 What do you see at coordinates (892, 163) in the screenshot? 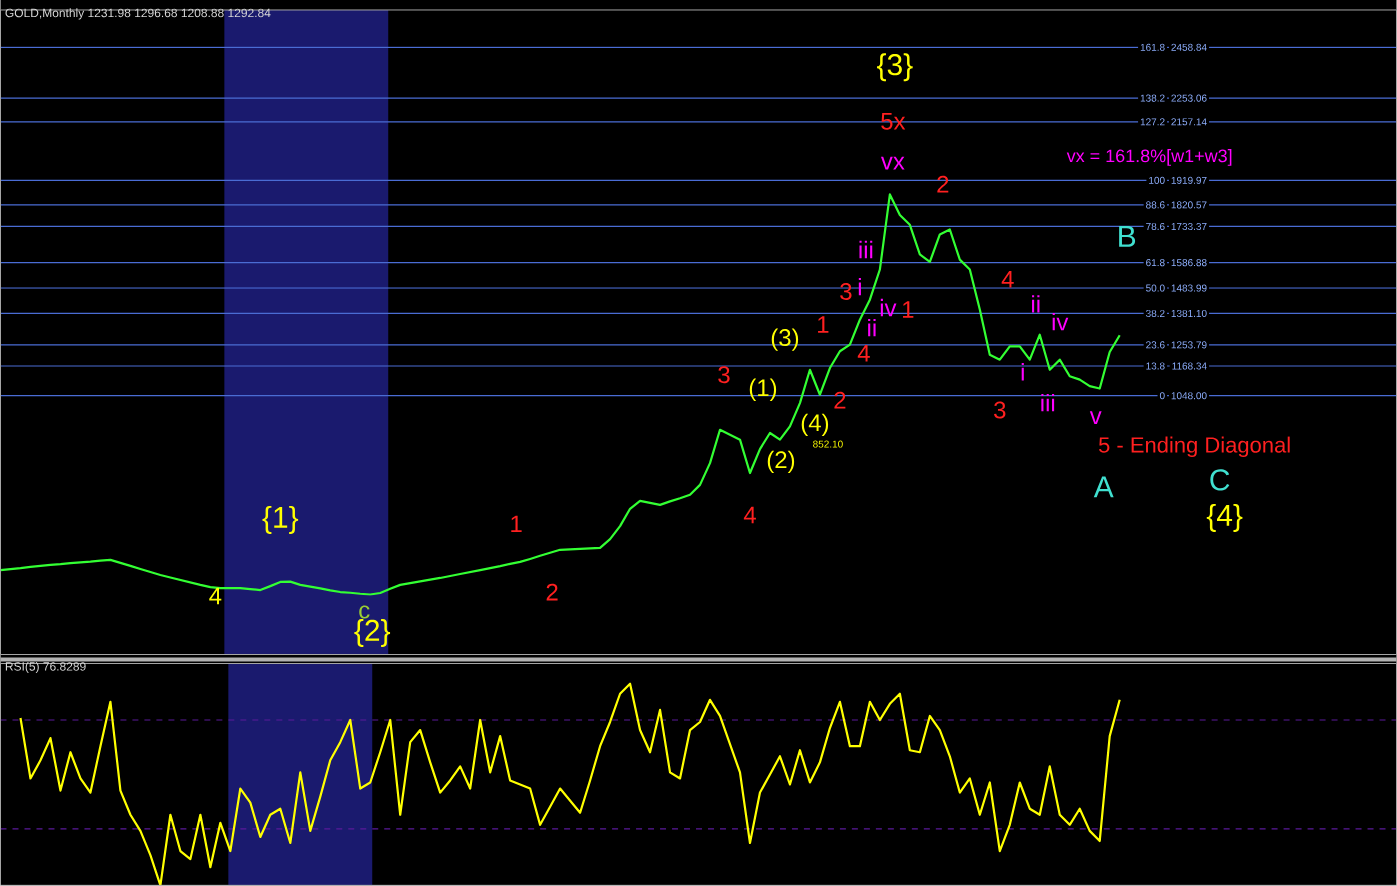
I see `annotation: vx` at bounding box center [892, 163].